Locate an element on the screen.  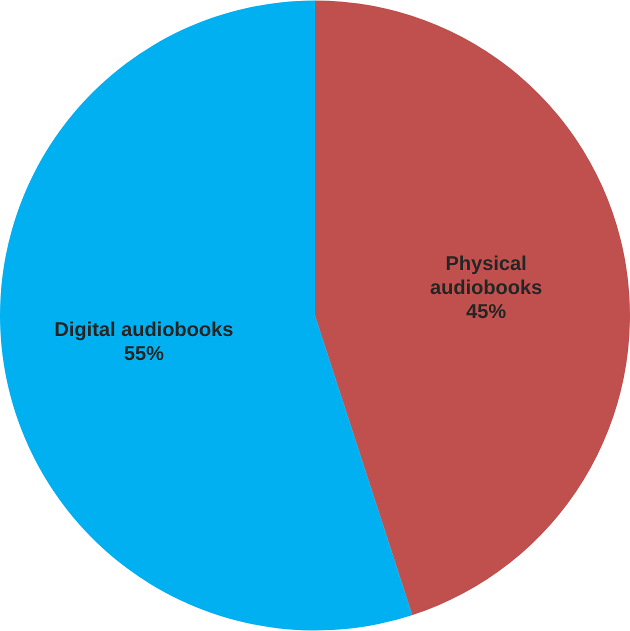
data-label: 45% is located at coordinates (486, 311).